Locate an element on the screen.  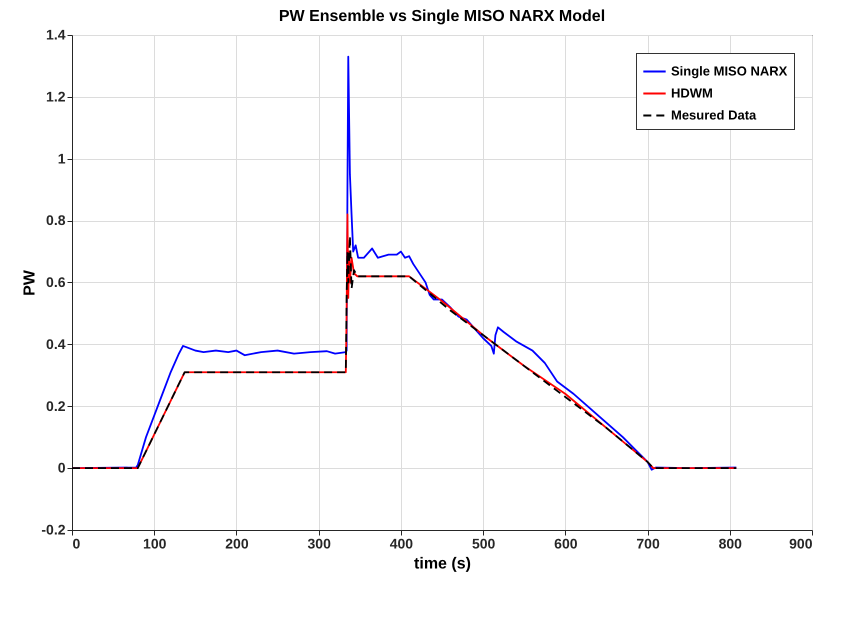
y-tick-label: 0.8 is located at coordinates (56, 220).